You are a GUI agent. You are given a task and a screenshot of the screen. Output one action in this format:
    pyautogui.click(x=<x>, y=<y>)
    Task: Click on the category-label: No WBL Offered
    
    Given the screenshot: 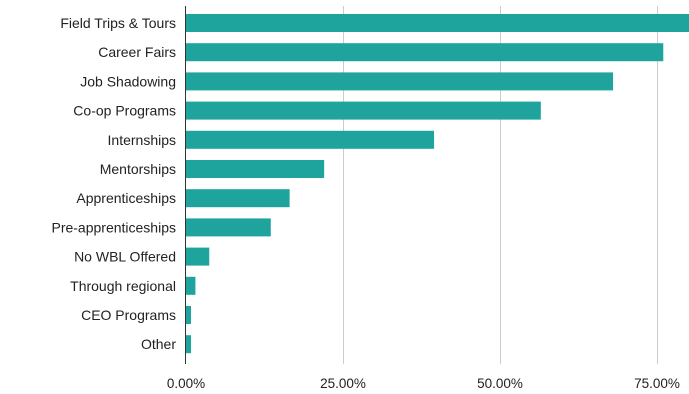 What is the action you would take?
    pyautogui.click(x=125, y=257)
    